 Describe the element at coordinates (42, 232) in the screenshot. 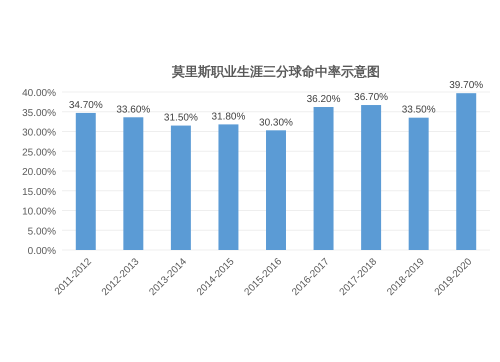

I see `y-tick-label: 5.00%` at that location.